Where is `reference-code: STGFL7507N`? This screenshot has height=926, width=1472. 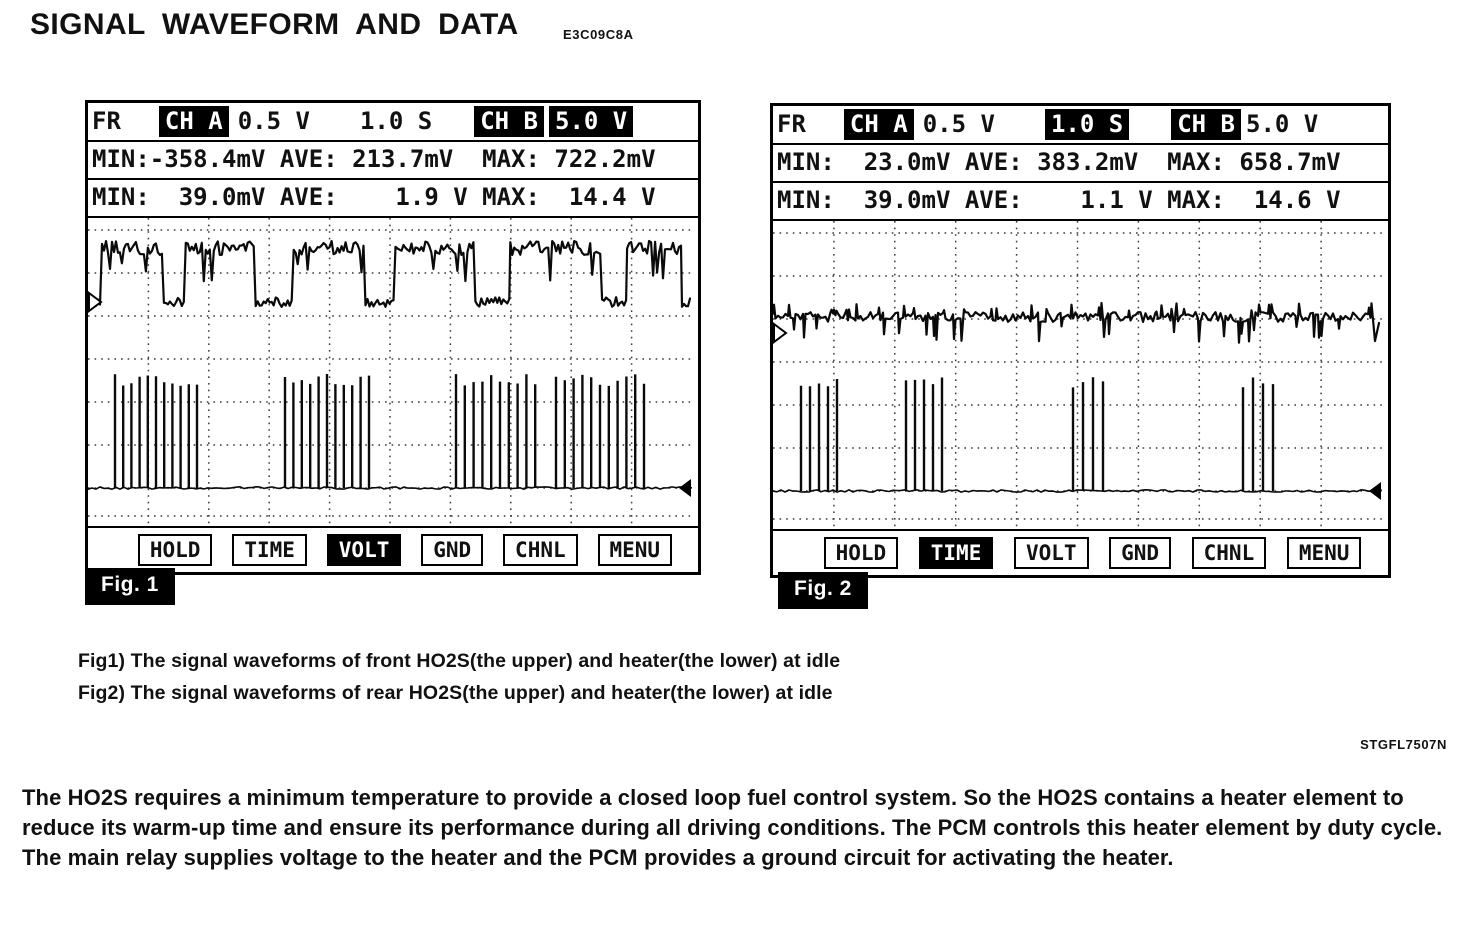
reference-code: STGFL7507N is located at coordinates (1403, 744).